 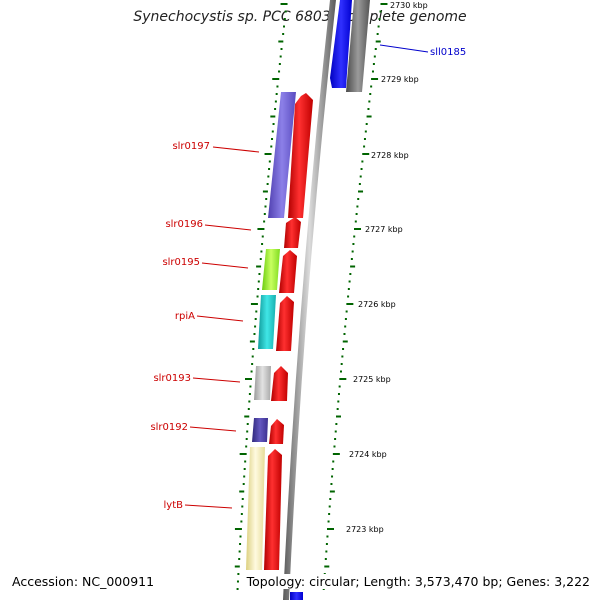 I want to click on cog-block-slr0195, so click(x=271, y=269).